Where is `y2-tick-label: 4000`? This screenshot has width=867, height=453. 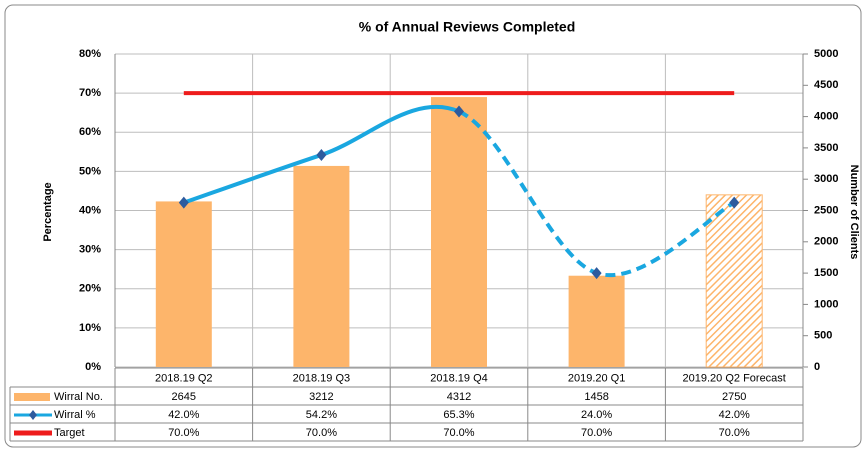
y2-tick-label: 4000 is located at coordinates (826, 117).